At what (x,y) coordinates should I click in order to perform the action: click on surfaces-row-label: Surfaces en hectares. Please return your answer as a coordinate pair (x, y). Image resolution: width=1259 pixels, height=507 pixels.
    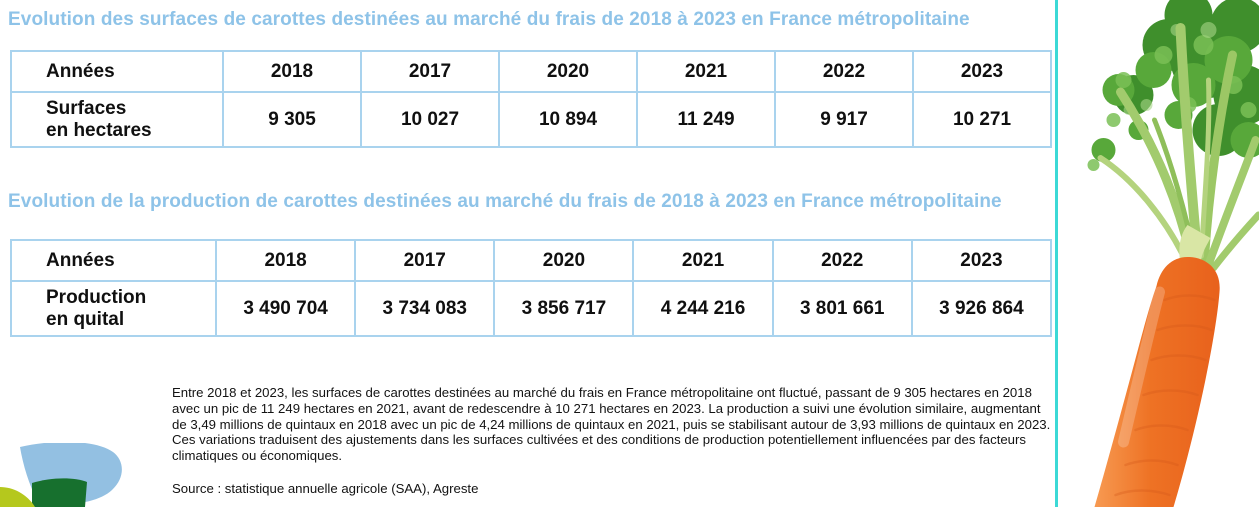
    Looking at the image, I should click on (117, 119).